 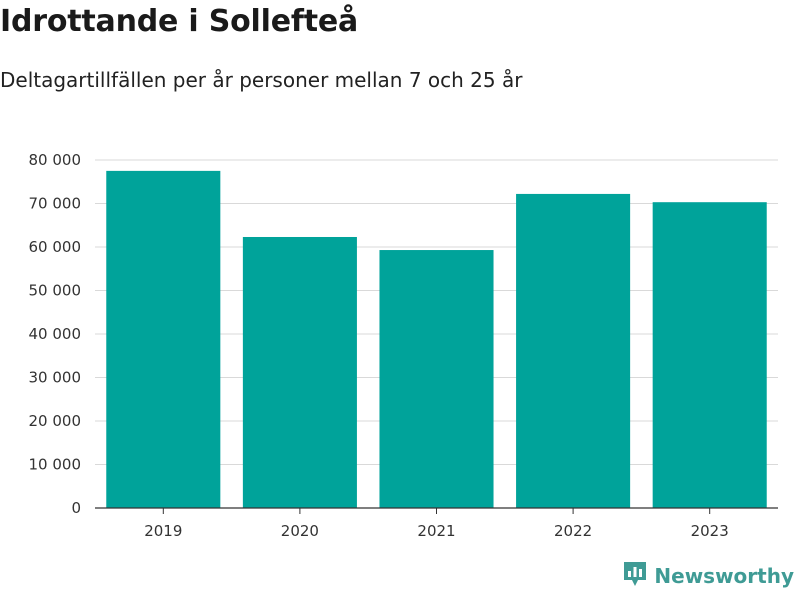 What do you see at coordinates (55, 465) in the screenshot?
I see `y-tick-label: 10 000` at bounding box center [55, 465].